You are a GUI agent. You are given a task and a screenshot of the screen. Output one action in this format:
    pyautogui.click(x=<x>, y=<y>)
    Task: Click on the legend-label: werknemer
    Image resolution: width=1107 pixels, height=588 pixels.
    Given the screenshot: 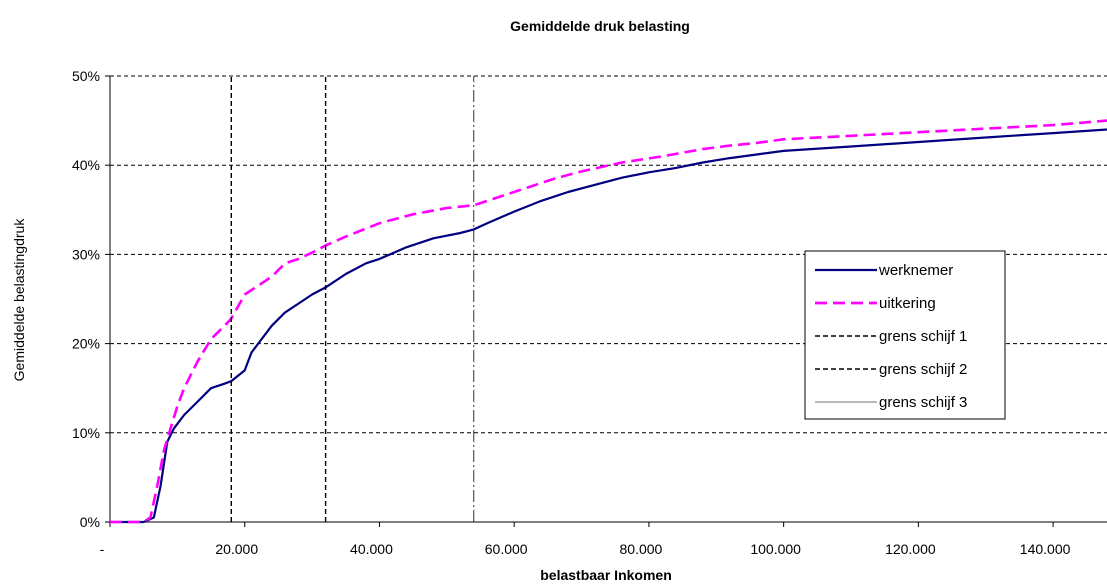 What is the action you would take?
    pyautogui.click(x=915, y=270)
    